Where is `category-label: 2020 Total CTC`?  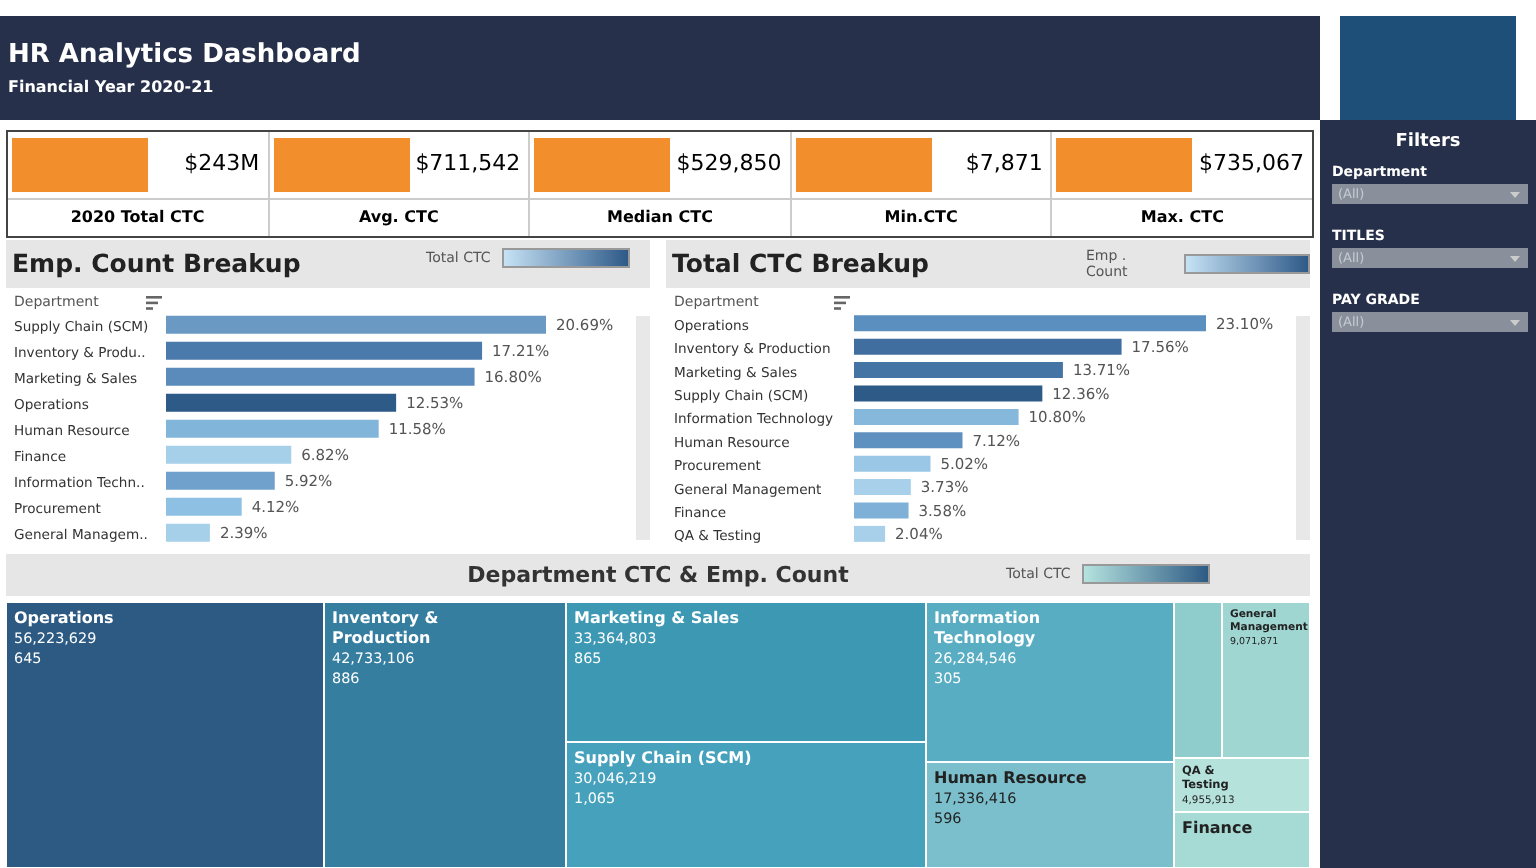
category-label: 2020 Total CTC is located at coordinates (138, 217).